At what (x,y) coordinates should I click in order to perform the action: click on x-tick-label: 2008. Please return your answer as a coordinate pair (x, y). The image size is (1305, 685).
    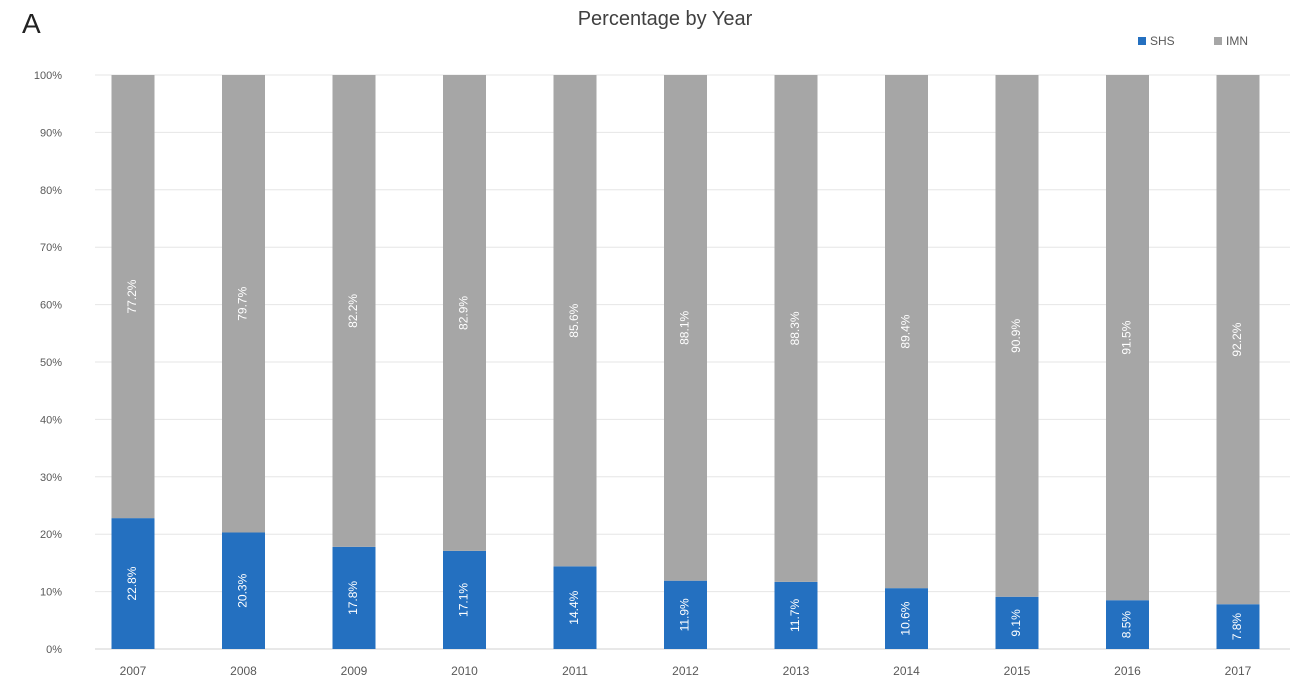
    Looking at the image, I should click on (243, 671).